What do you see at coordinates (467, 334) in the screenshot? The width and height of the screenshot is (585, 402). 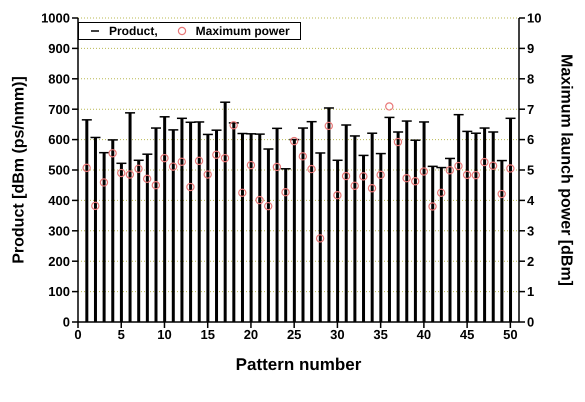 I see `x-tick-label: 45` at bounding box center [467, 334].